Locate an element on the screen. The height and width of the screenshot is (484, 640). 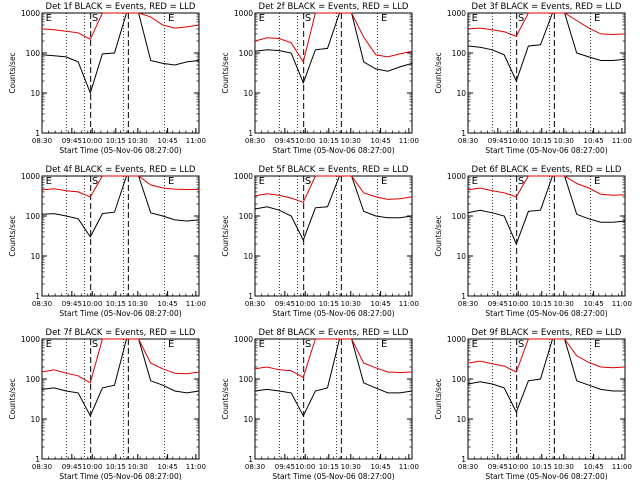
panel-title: Det 1f BLACK = Events, RED = LLD is located at coordinates (121, 7).